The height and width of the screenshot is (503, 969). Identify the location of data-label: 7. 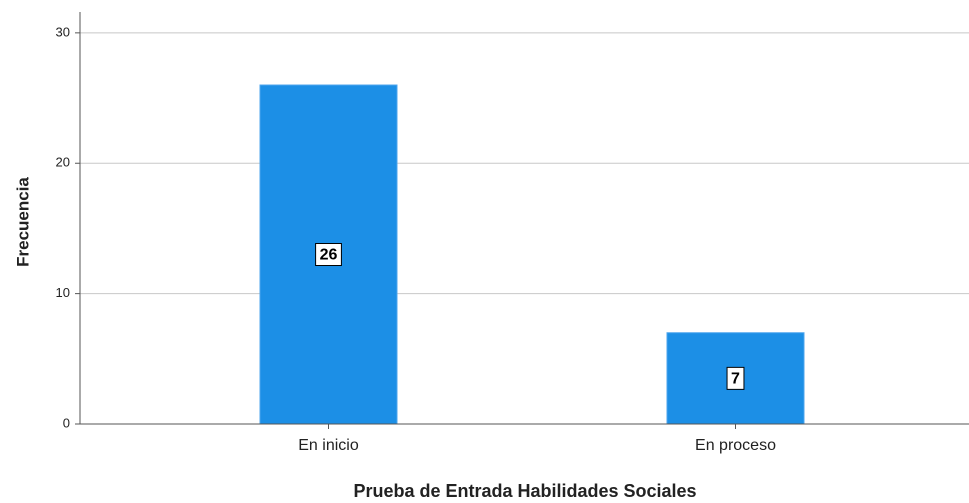
(735, 379).